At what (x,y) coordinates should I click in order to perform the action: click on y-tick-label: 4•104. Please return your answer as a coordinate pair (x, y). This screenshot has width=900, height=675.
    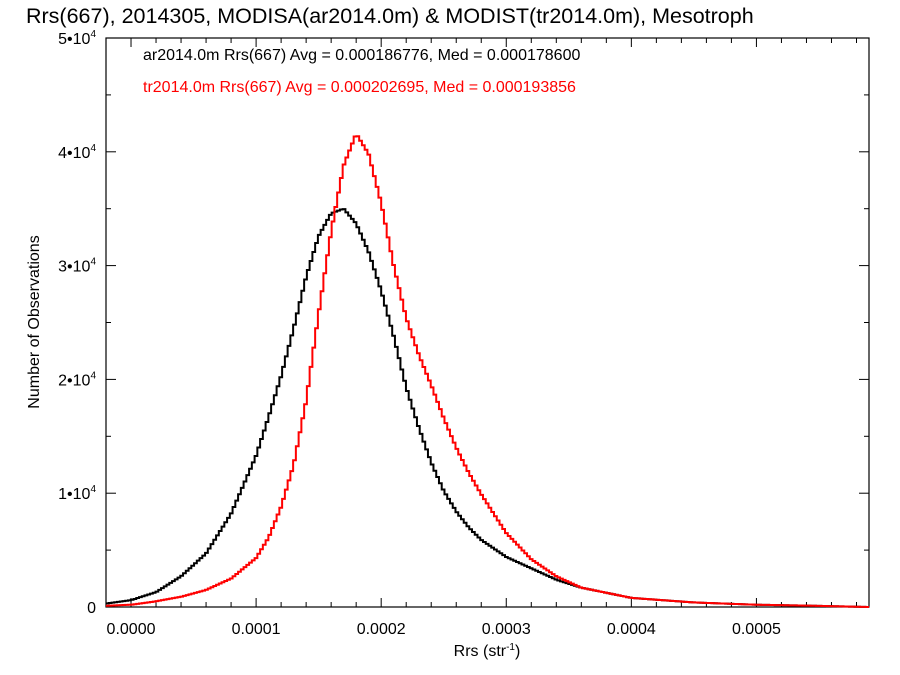
    Looking at the image, I should click on (77, 152).